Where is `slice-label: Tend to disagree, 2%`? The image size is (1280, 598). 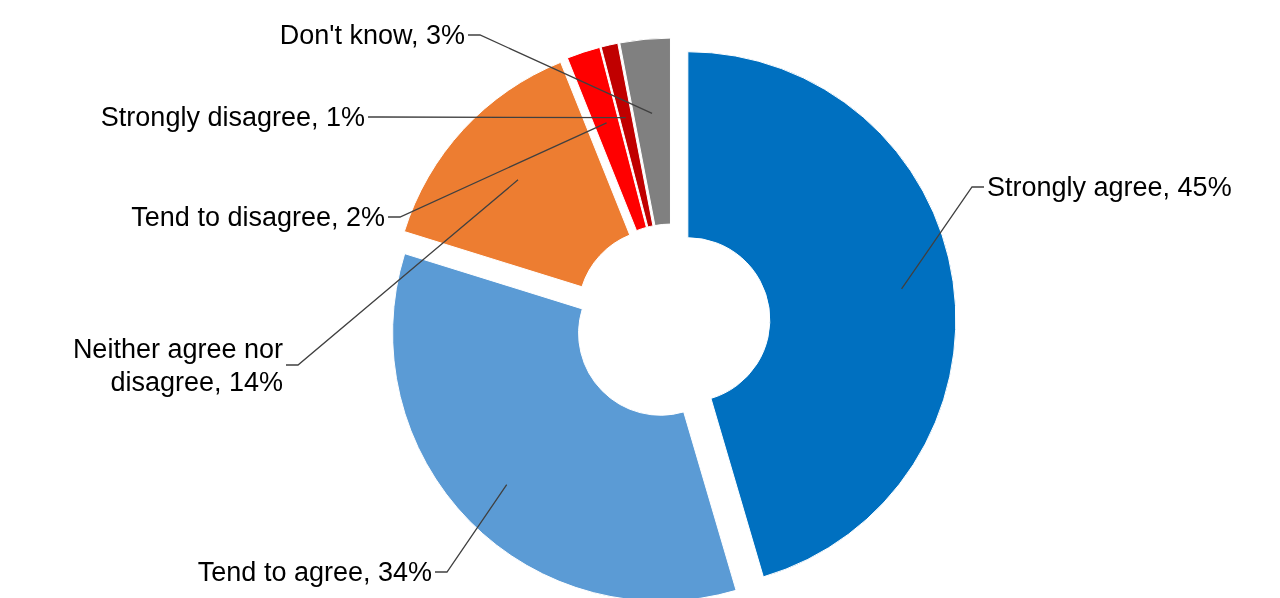
slice-label: Tend to disagree, 2% is located at coordinates (258, 217).